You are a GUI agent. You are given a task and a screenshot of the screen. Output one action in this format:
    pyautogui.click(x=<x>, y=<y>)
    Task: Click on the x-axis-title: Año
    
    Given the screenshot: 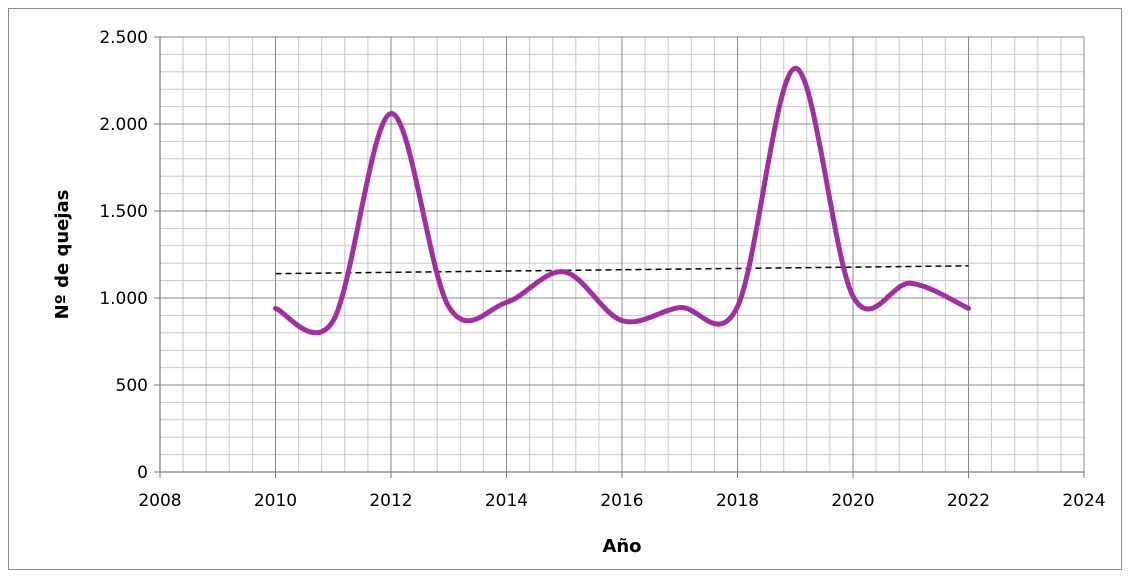 What is the action you would take?
    pyautogui.click(x=621, y=546)
    